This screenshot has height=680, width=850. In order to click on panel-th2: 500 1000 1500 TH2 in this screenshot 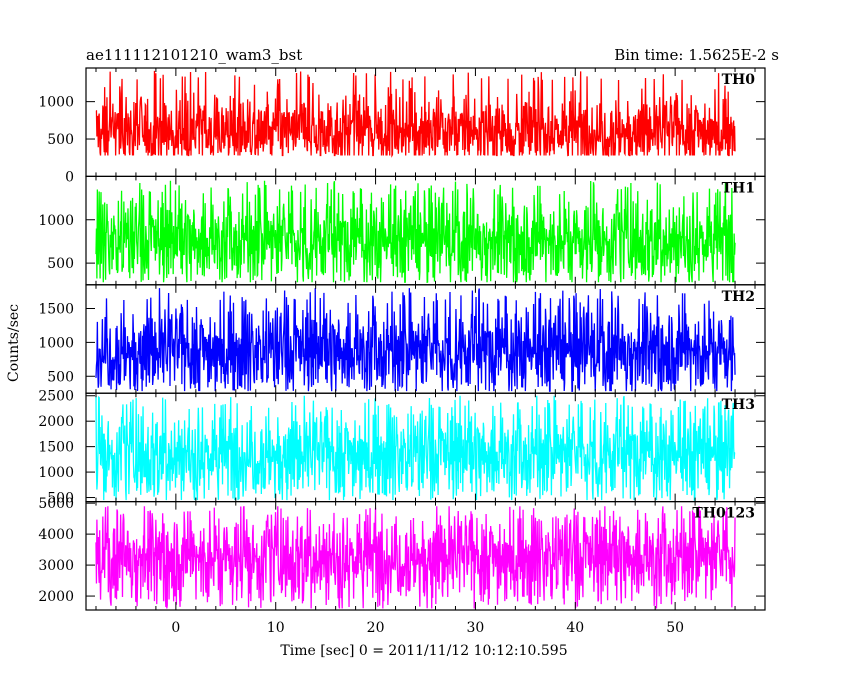, I will do `click(402, 339)`.